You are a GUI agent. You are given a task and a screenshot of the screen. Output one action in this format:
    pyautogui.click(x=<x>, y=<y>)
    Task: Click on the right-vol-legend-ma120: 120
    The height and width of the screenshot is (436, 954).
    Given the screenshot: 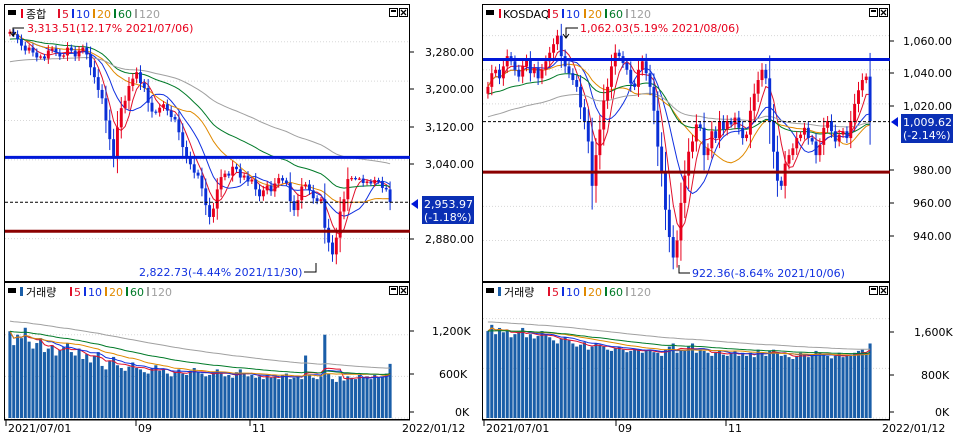 What is the action you would take?
    pyautogui.click(x=640, y=292)
    